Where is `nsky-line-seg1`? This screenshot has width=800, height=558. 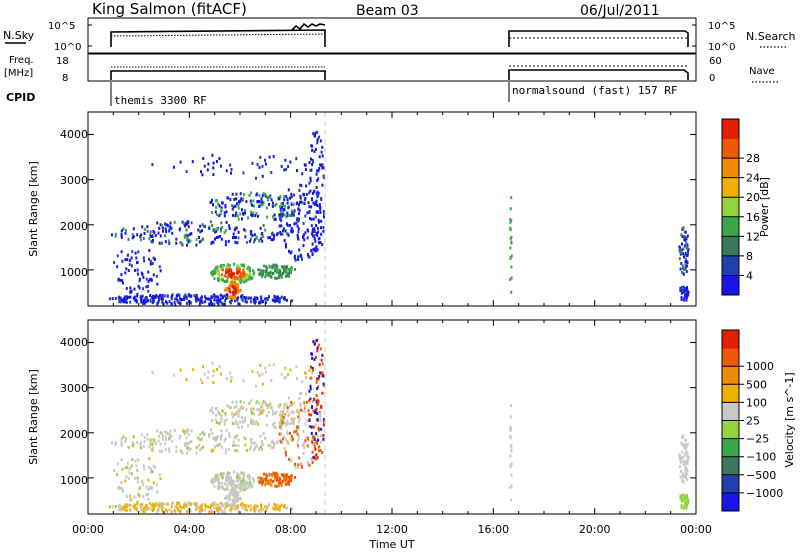
nsky-line-seg1 is located at coordinates (218, 38).